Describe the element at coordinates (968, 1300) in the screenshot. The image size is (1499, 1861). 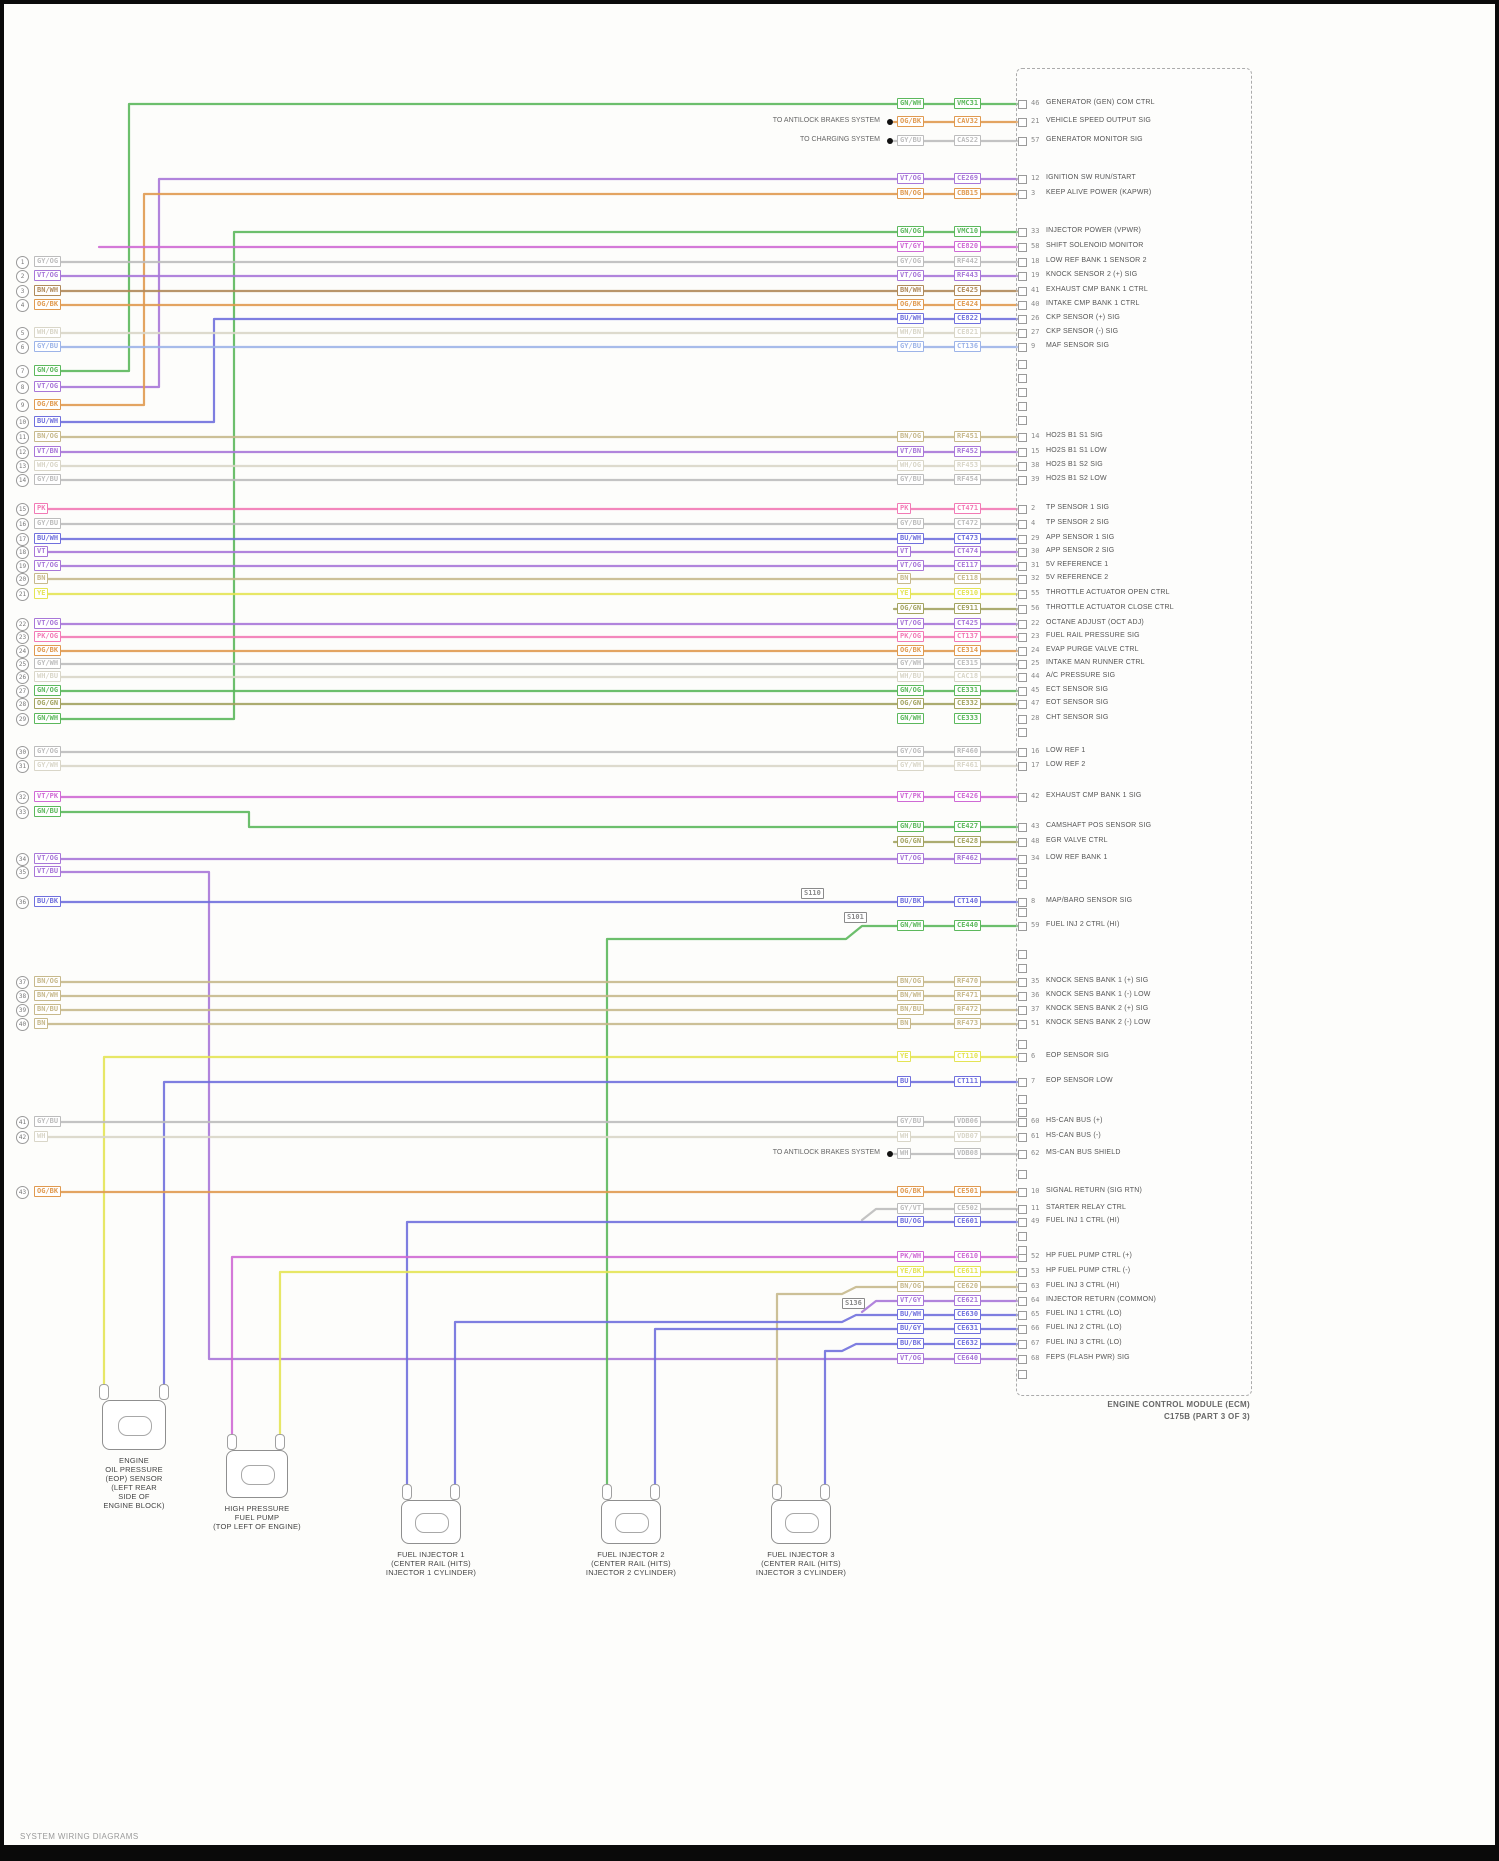
I see `circuit-label: CE621` at that location.